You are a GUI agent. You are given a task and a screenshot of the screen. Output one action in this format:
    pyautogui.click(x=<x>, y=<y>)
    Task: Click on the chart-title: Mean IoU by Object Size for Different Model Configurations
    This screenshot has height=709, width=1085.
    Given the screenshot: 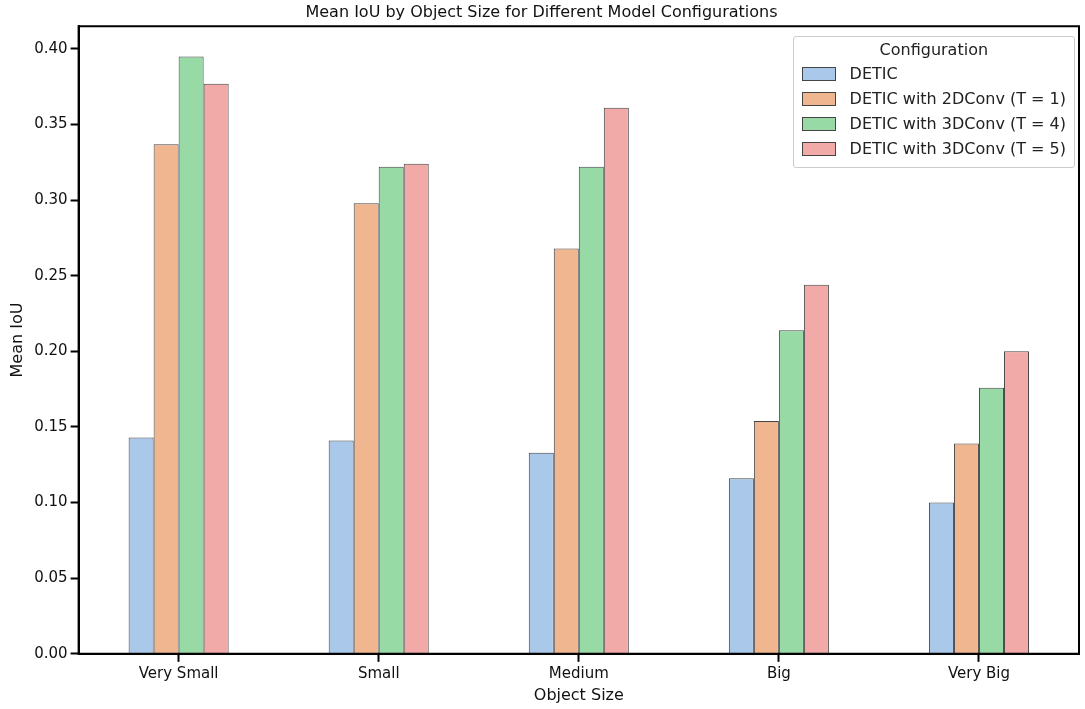 What is the action you would take?
    pyautogui.click(x=541, y=11)
    